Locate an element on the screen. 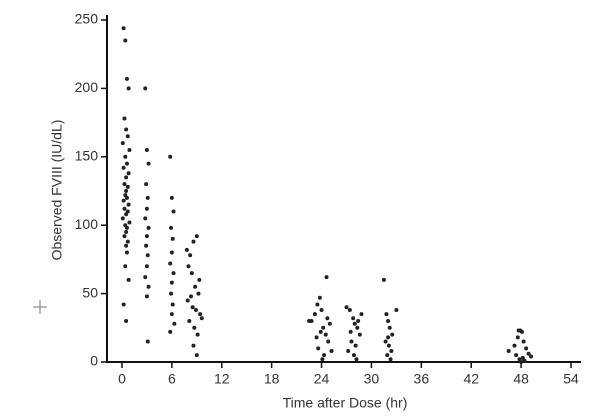 The height and width of the screenshot is (417, 600). y-tick-label: 150 is located at coordinates (87, 156).